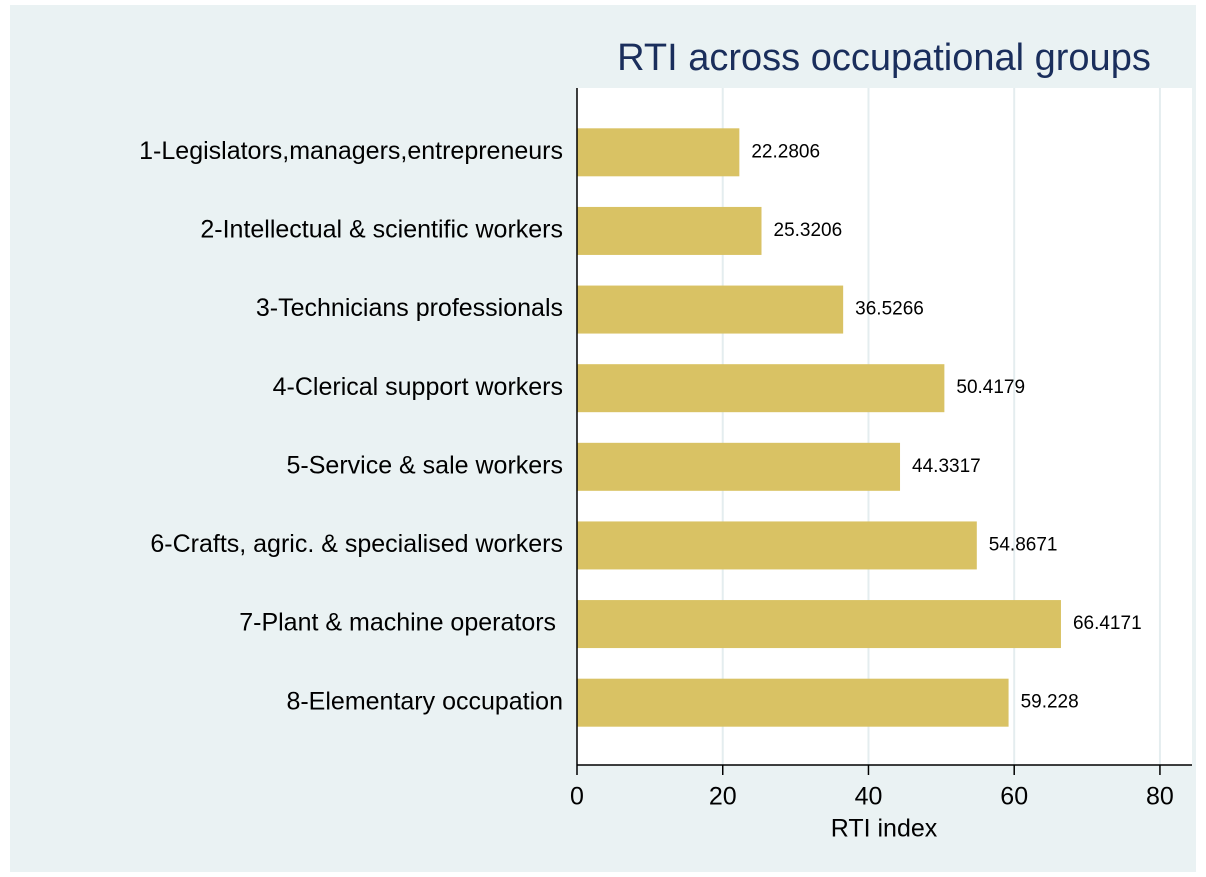 The height and width of the screenshot is (877, 1206). What do you see at coordinates (723, 797) in the screenshot?
I see `x-tick-label: 20` at bounding box center [723, 797].